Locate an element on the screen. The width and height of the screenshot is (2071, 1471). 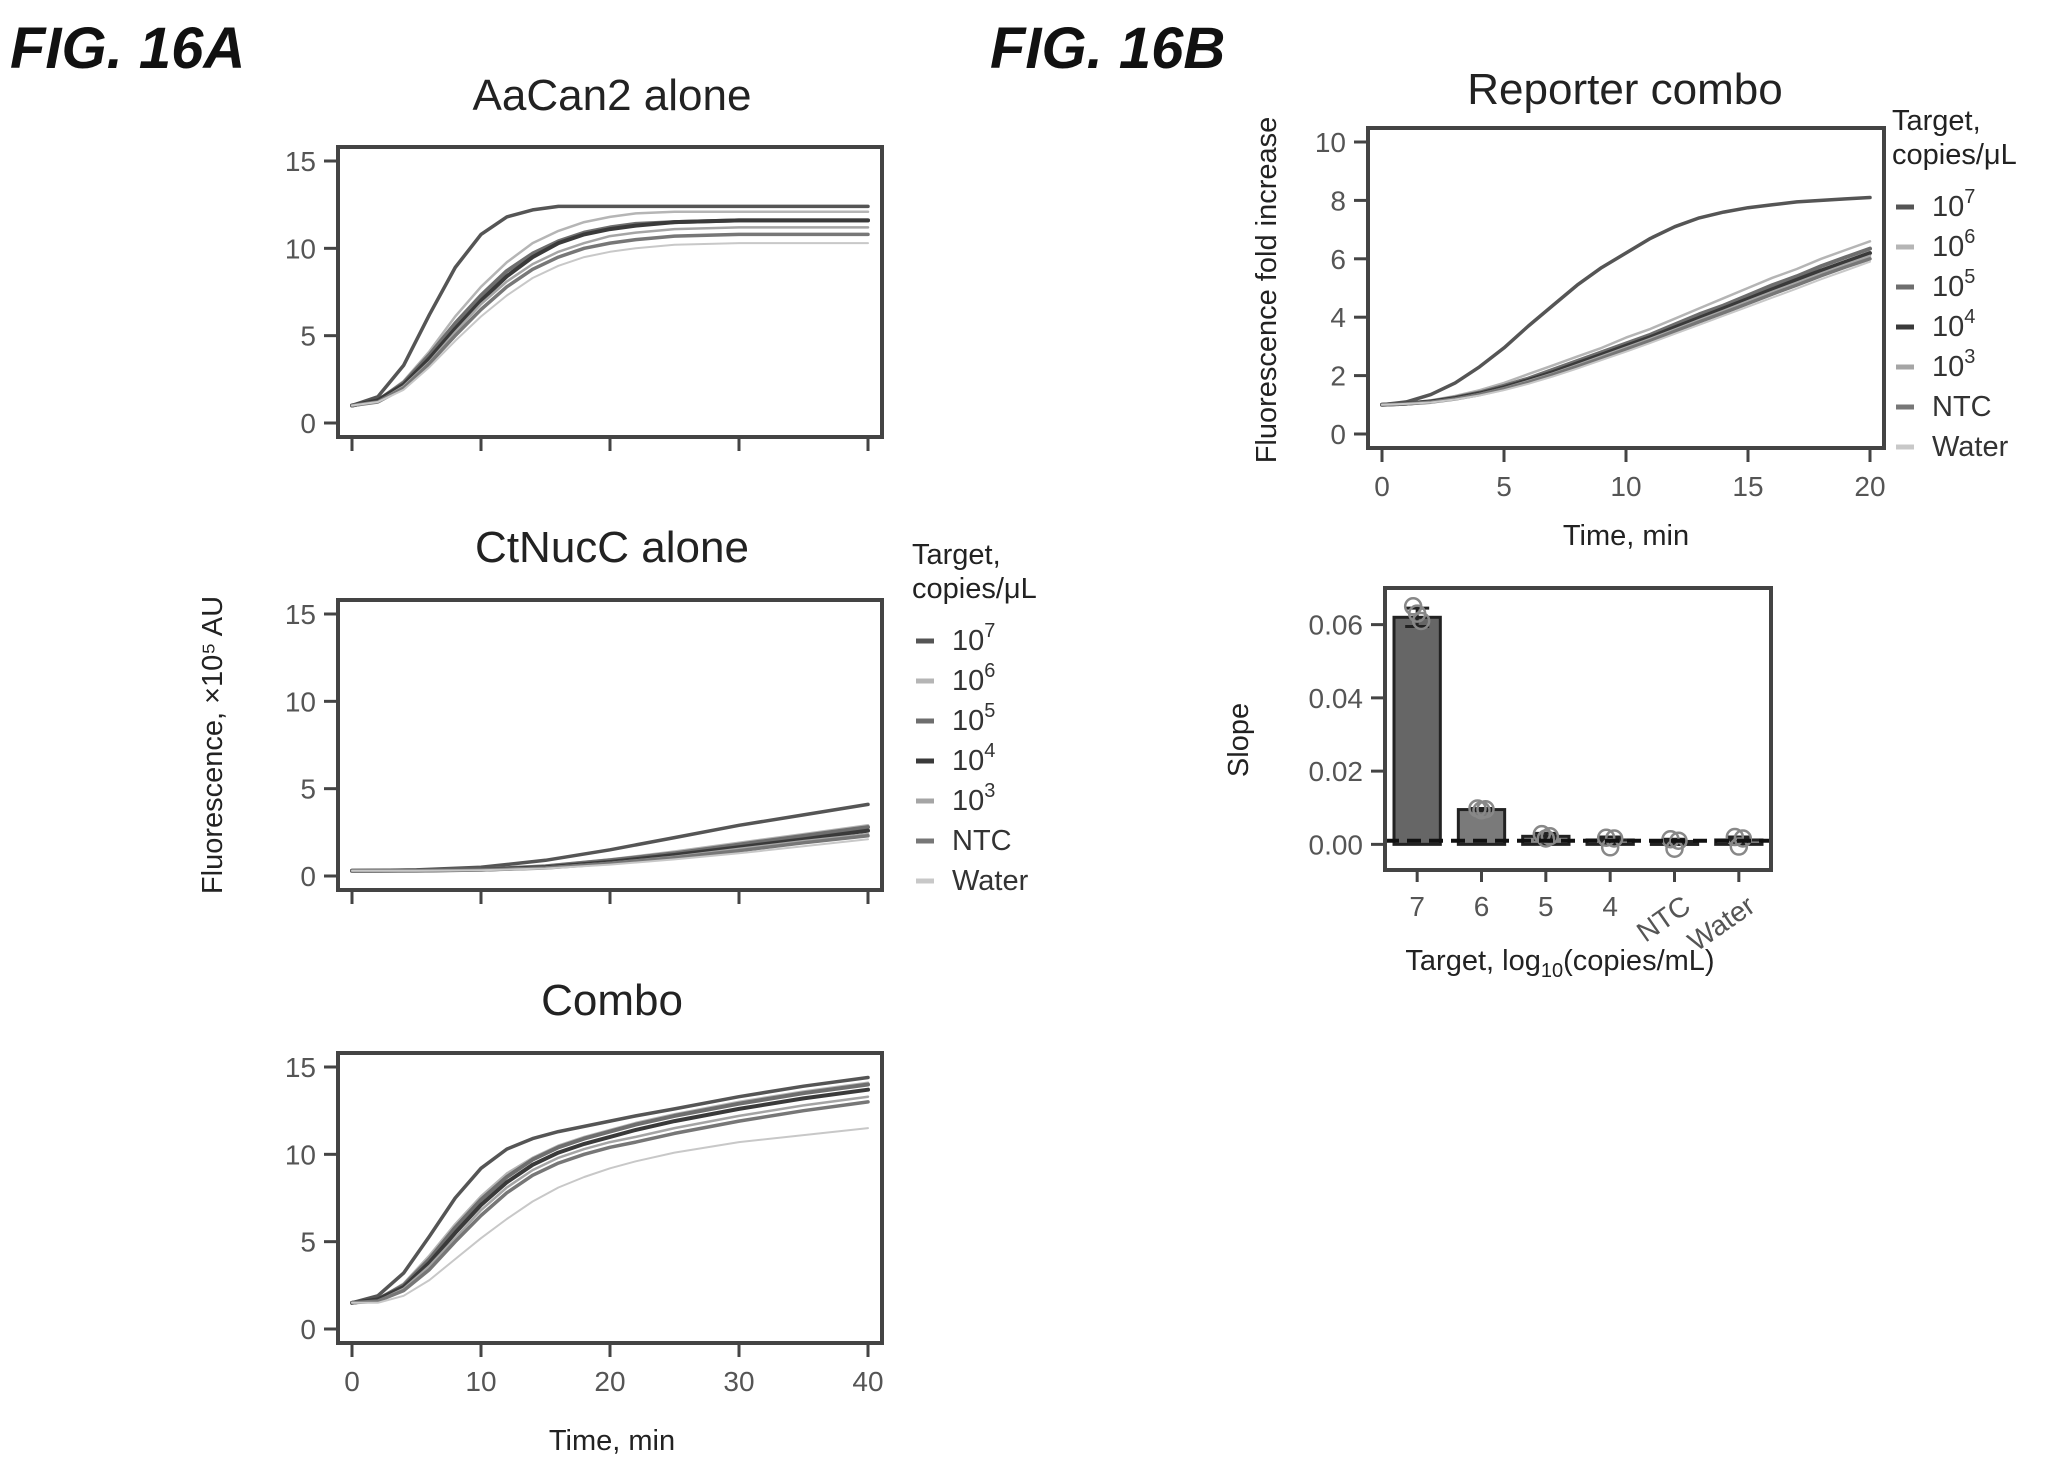
panel-title-reporter: Reporter combo is located at coordinates (1624, 89).